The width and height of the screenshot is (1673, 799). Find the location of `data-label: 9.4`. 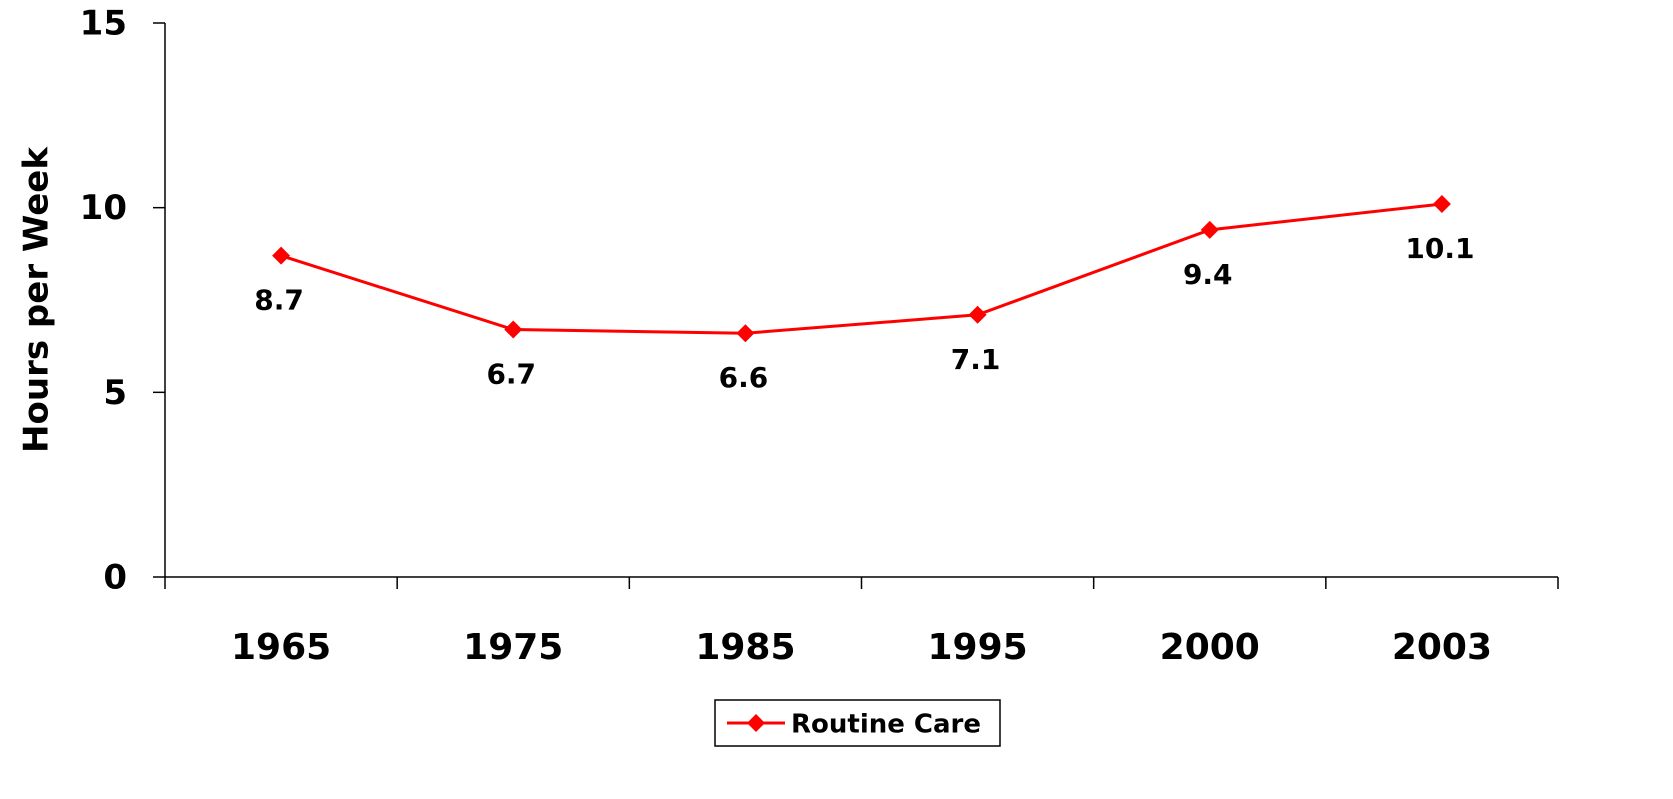

data-label: 9.4 is located at coordinates (1208, 274).